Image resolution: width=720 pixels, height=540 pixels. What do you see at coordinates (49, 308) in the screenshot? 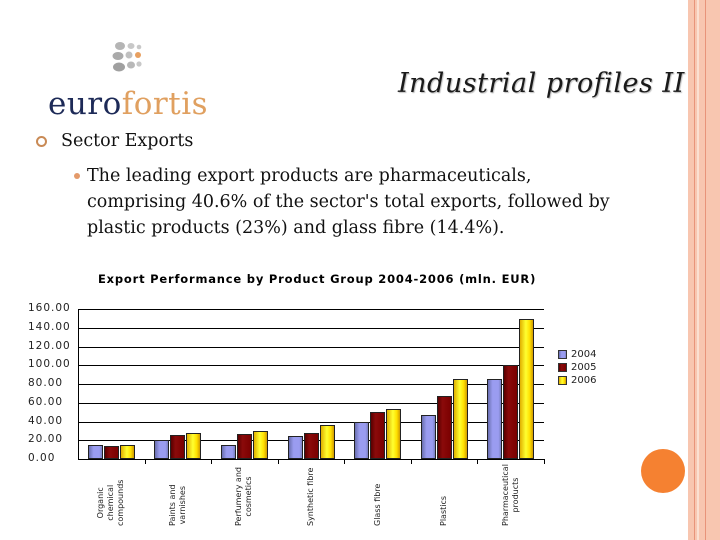
I see `y-tick-label: 160.00` at bounding box center [49, 308].